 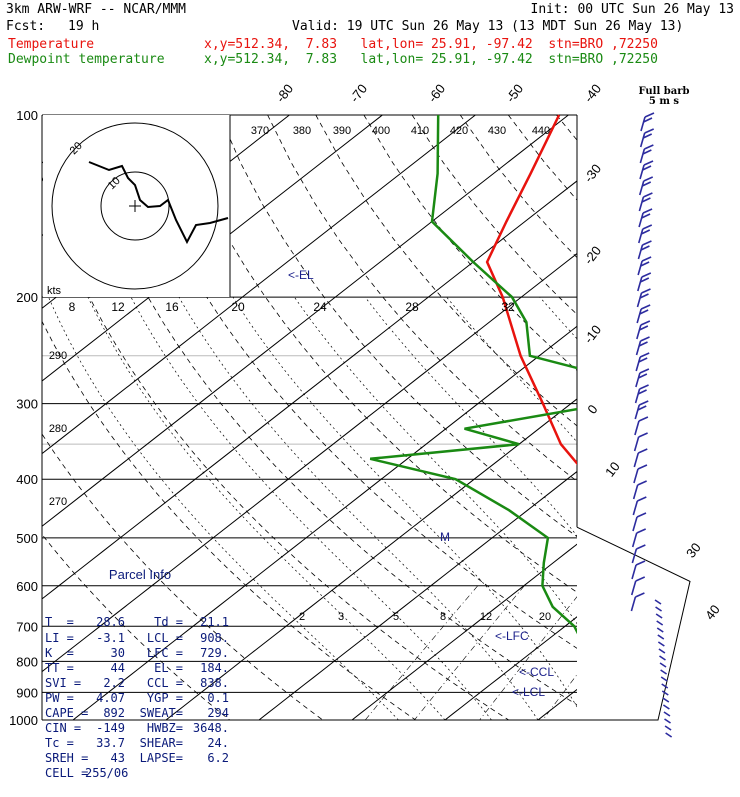 What do you see at coordinates (65, 638) in the screenshot?
I see `parcel-info-cell: LI =` at bounding box center [65, 638].